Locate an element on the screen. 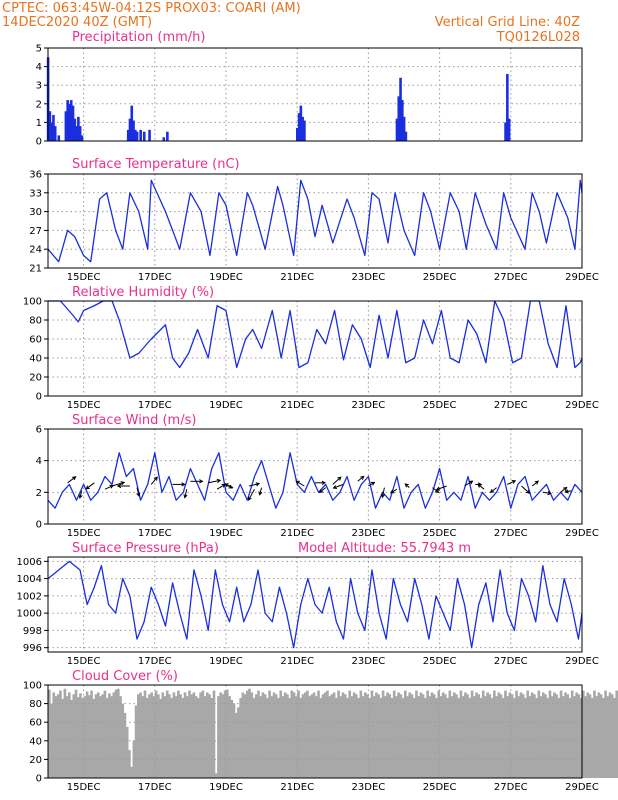  pressure-ytick: 1002 is located at coordinates (29, 596).